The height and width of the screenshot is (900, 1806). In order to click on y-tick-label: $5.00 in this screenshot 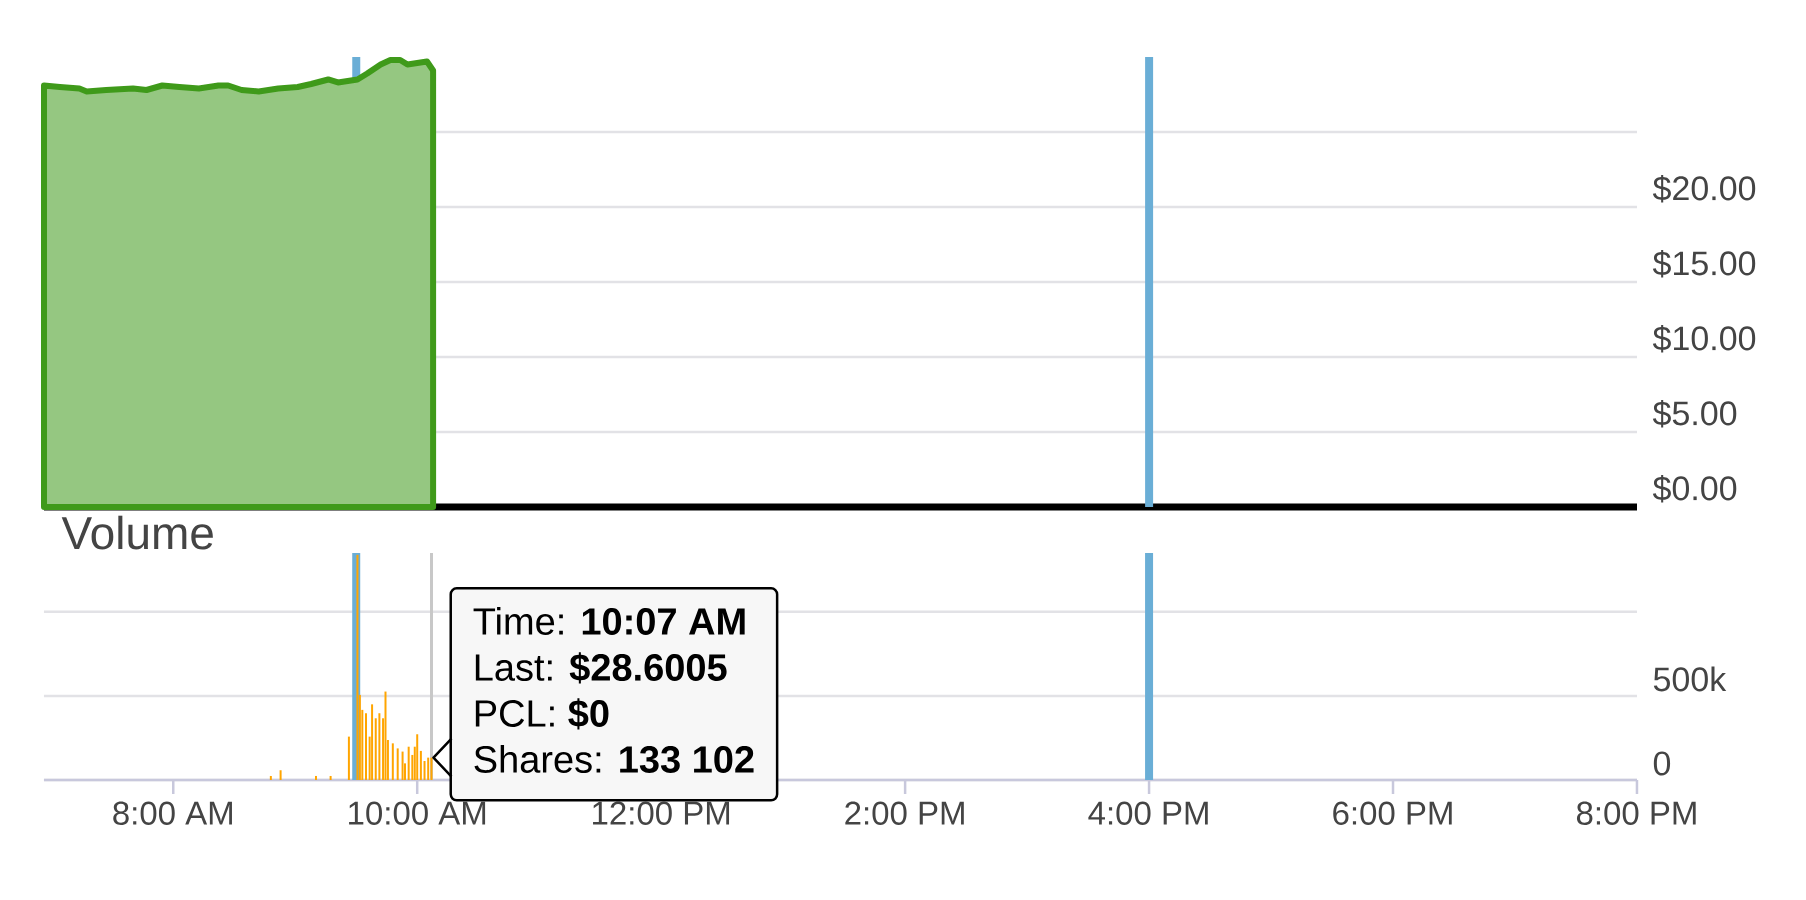, I will do `click(1694, 413)`.